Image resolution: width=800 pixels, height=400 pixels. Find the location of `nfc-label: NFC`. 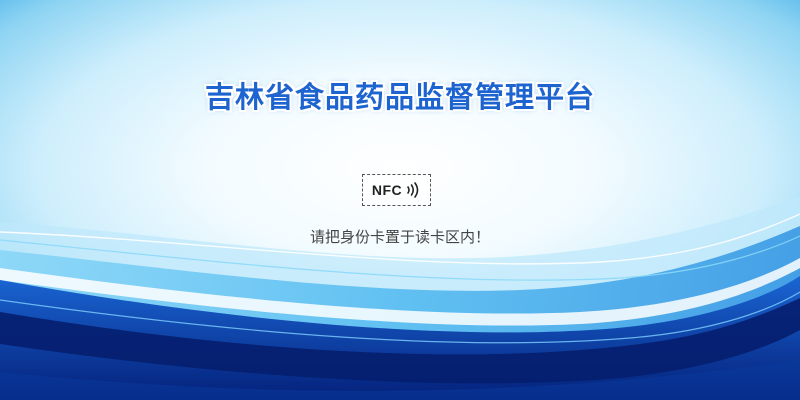

nfc-label: NFC is located at coordinates (387, 190).